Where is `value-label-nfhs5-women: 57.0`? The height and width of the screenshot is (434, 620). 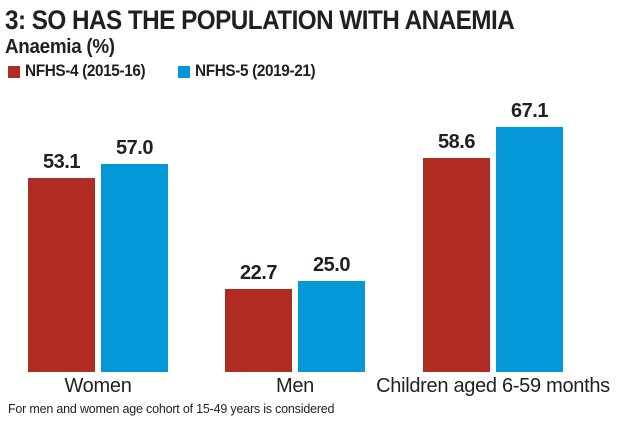
value-label-nfhs5-women: 57.0 is located at coordinates (134, 148).